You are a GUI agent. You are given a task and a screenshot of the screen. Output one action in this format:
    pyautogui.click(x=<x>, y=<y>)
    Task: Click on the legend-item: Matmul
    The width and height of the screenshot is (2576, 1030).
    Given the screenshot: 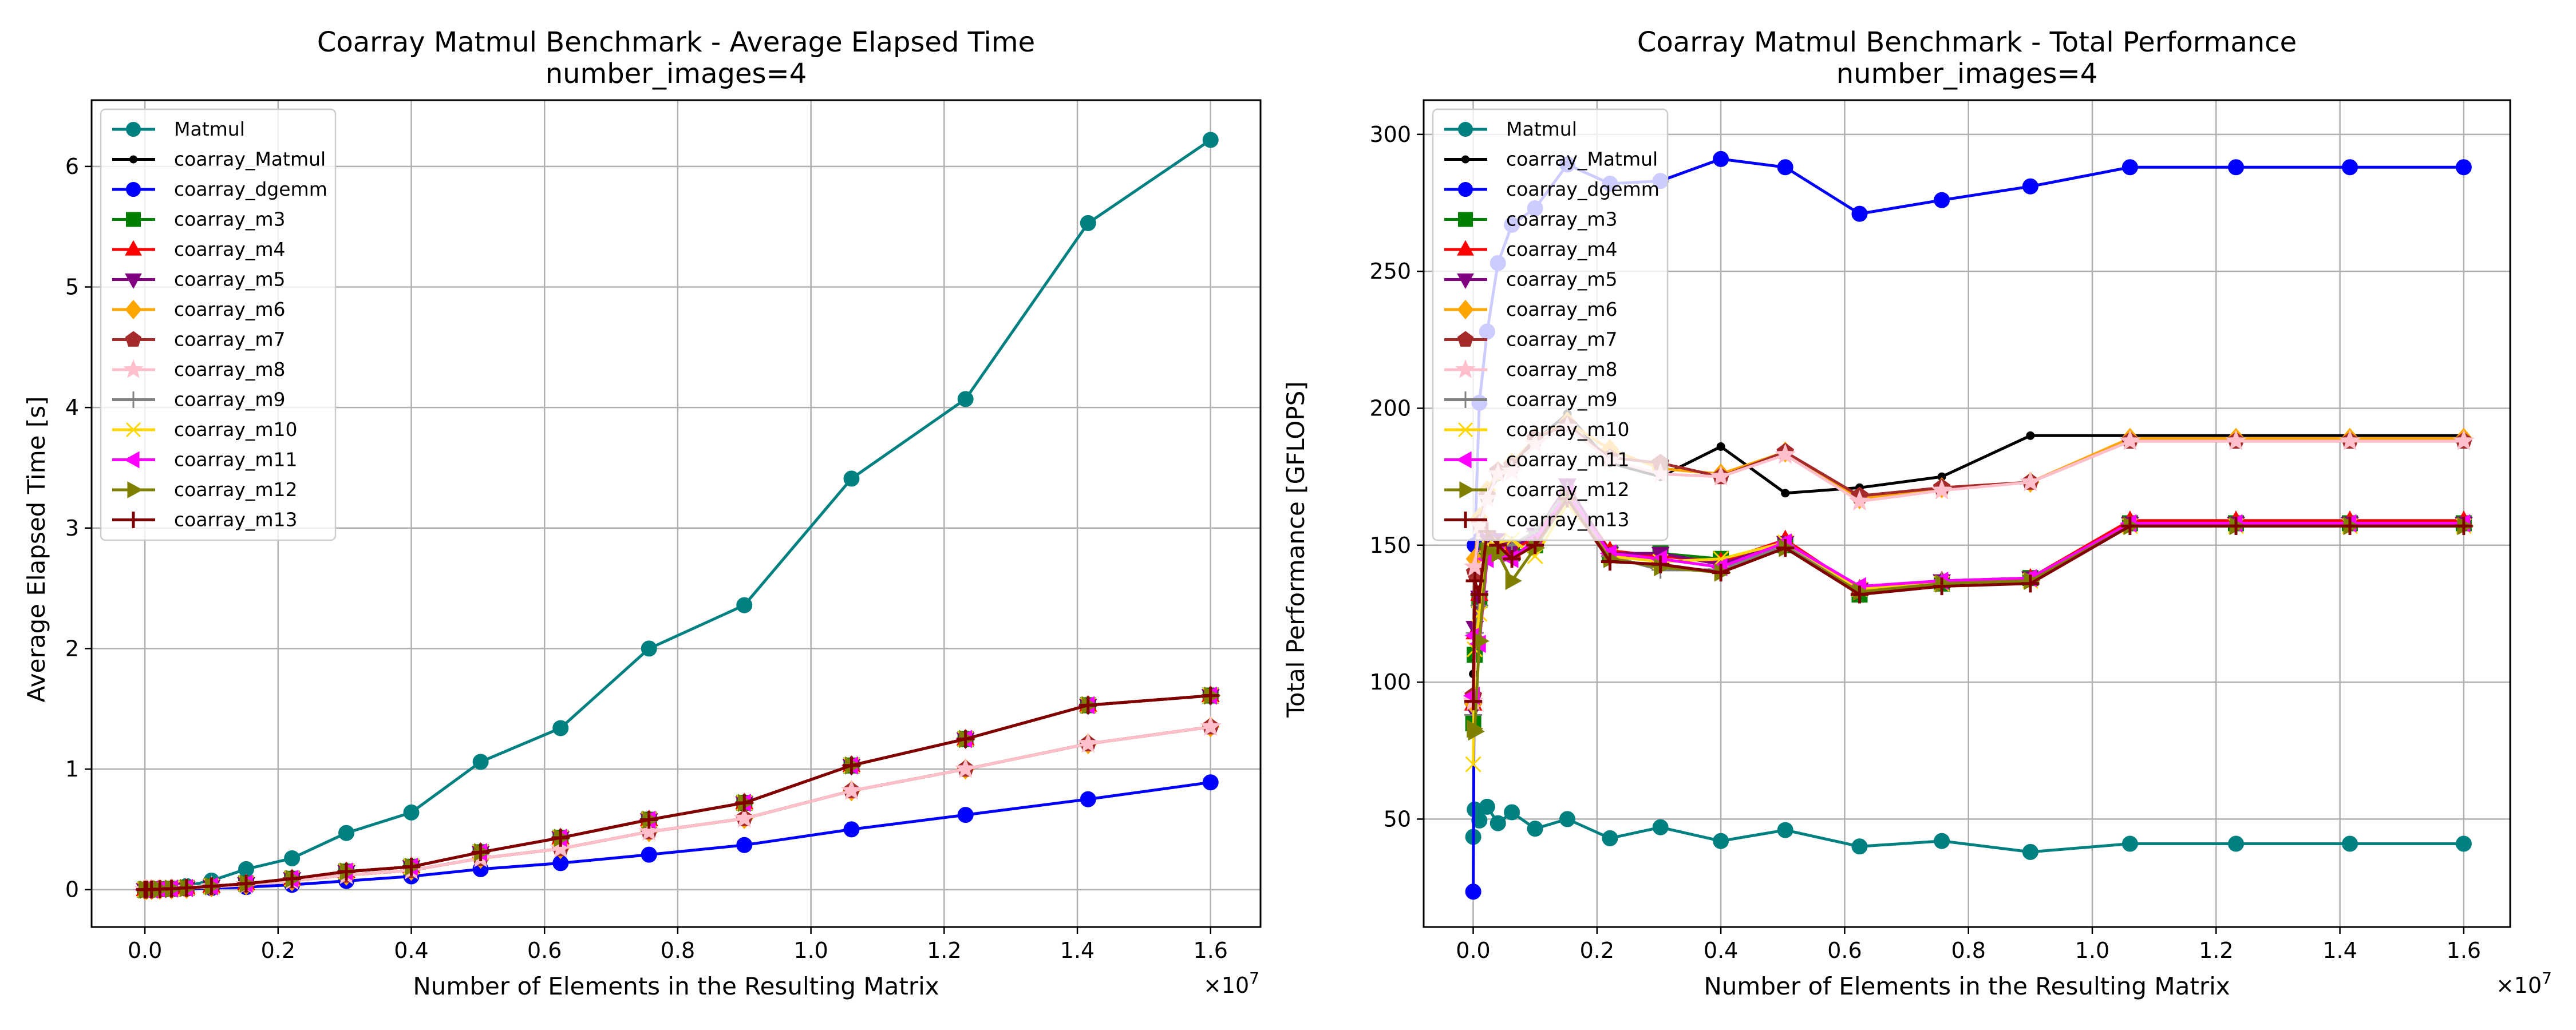 What is the action you would take?
    pyautogui.click(x=178, y=129)
    